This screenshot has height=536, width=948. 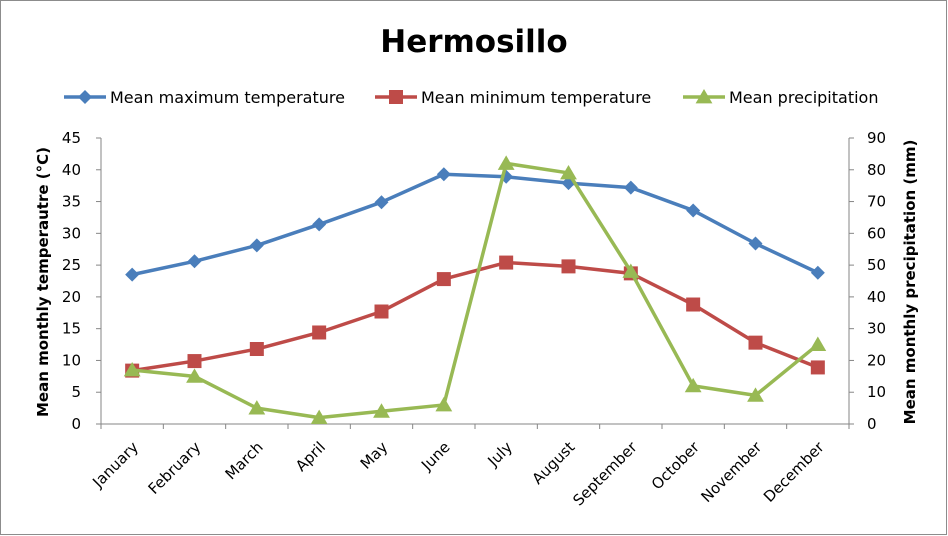 What do you see at coordinates (71, 233) in the screenshot?
I see `y-tick-label: 30` at bounding box center [71, 233].